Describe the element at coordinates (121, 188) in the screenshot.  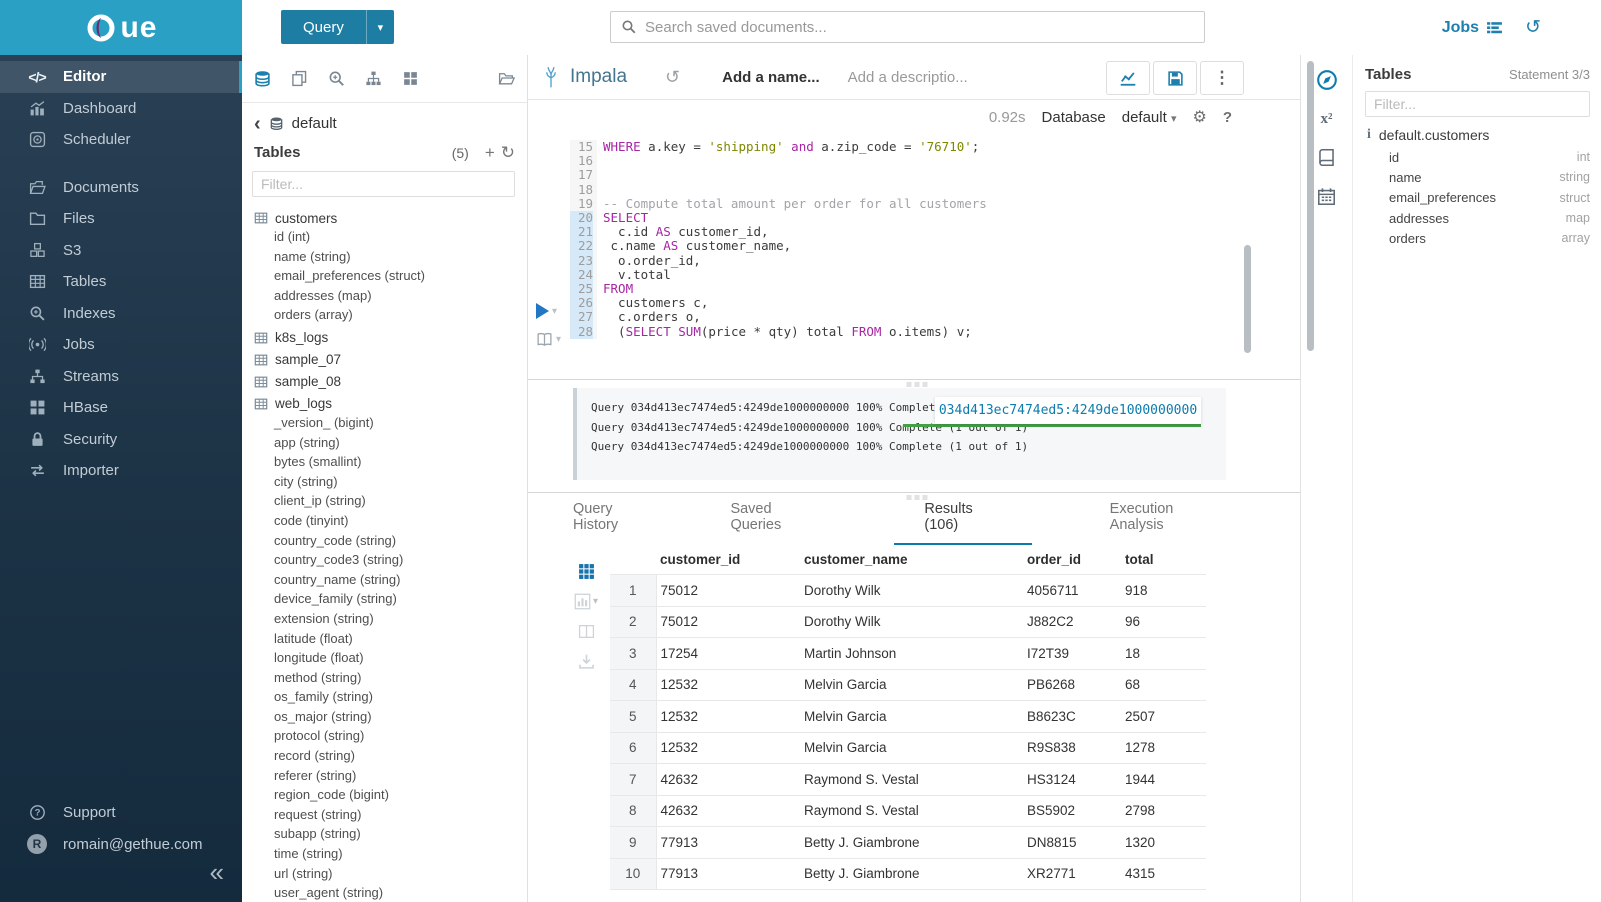
I see `sidebar-item-documents: Documents` at that location.